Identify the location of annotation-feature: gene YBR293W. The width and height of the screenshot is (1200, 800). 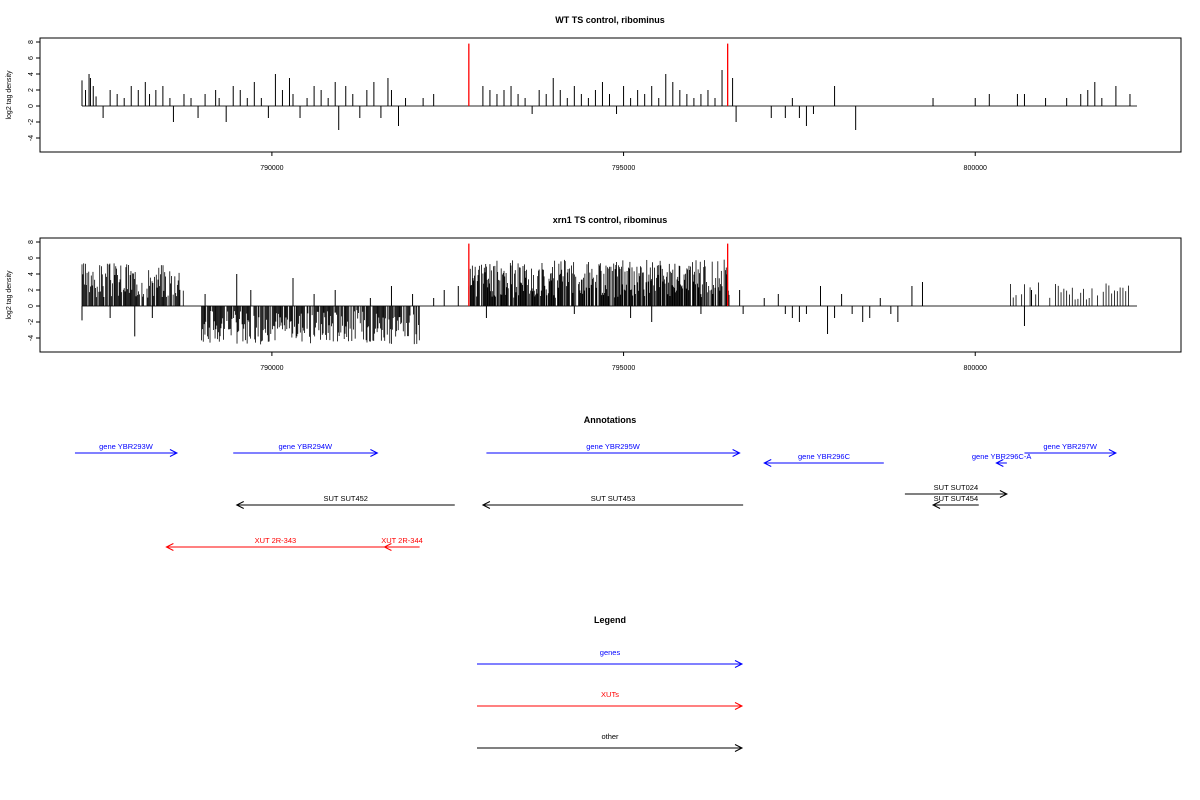
(126, 449).